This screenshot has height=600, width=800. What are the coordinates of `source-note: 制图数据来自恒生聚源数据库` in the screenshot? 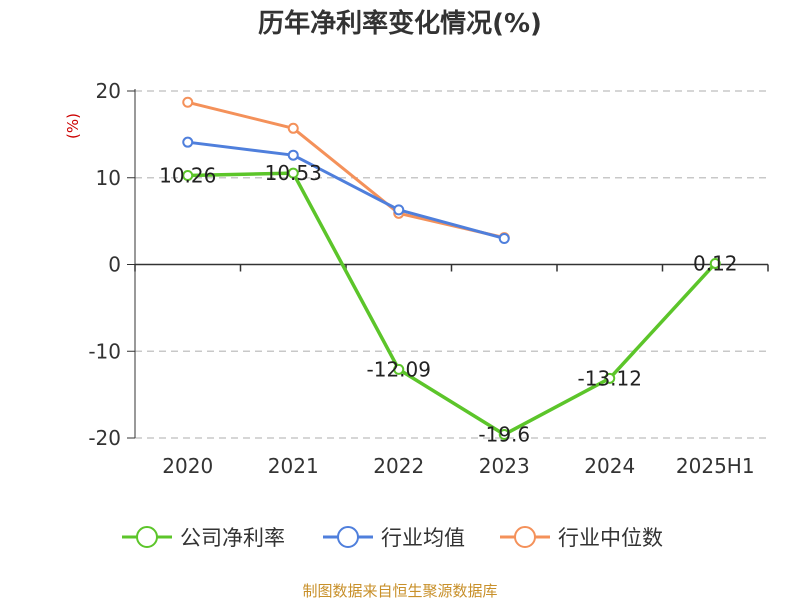 It's located at (399, 591).